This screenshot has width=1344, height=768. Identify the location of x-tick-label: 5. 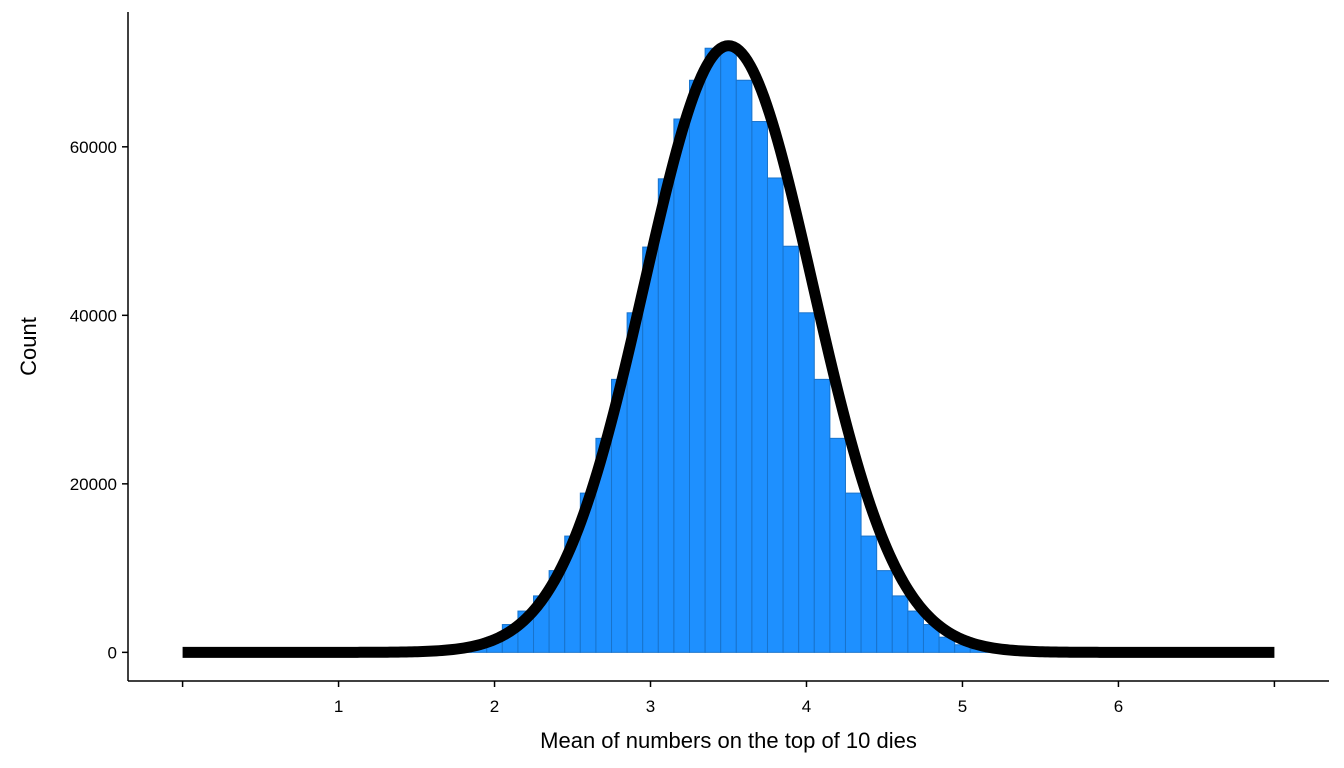
(962, 706).